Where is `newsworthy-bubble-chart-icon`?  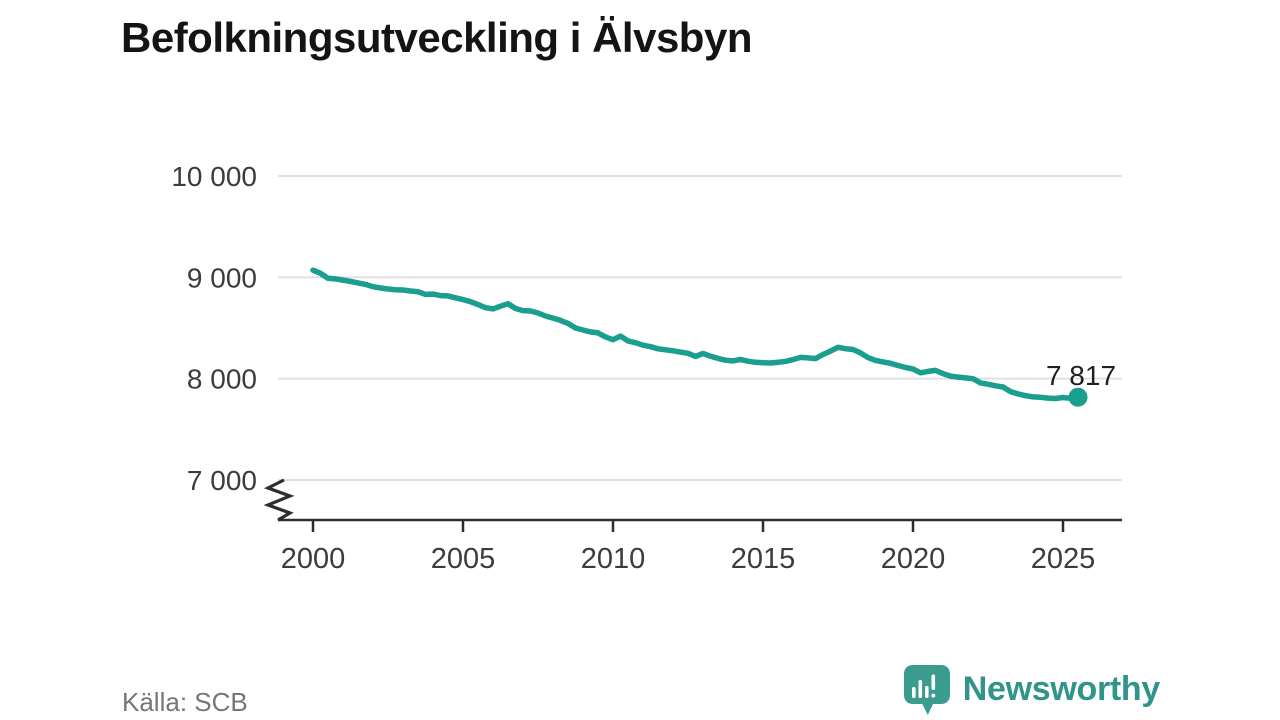
newsworthy-bubble-chart-icon is located at coordinates (926, 690).